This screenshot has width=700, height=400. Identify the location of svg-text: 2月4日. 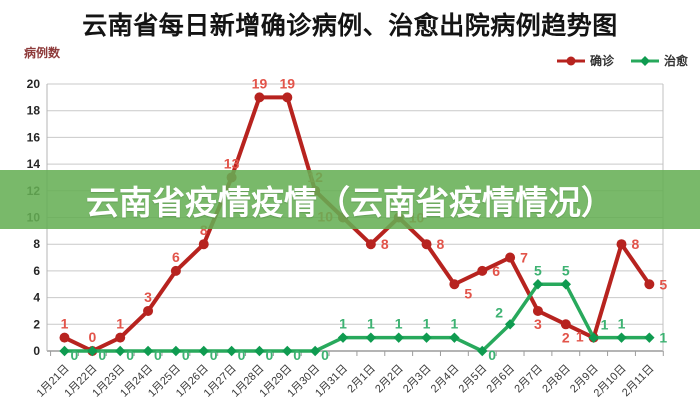
(445, 379).